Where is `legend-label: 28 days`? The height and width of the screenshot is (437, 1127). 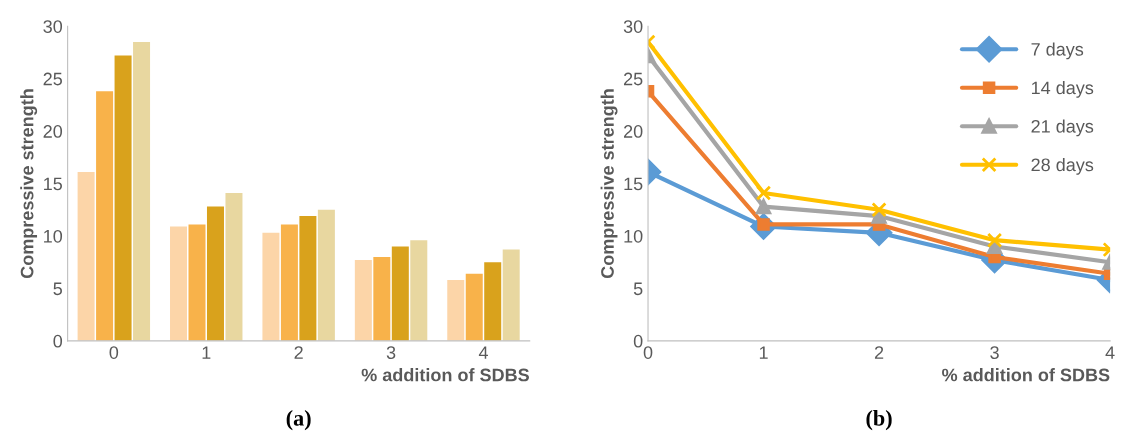 legend-label: 28 days is located at coordinates (1062, 166).